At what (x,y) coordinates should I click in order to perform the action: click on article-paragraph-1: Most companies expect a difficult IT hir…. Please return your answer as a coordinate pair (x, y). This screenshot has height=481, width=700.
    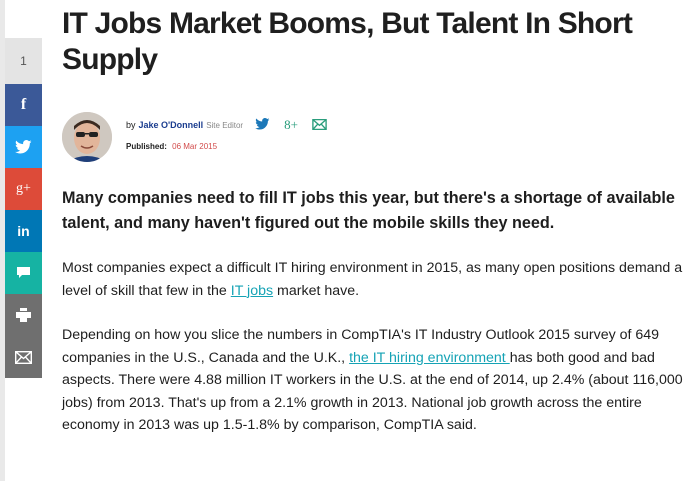
    Looking at the image, I should click on (378, 279).